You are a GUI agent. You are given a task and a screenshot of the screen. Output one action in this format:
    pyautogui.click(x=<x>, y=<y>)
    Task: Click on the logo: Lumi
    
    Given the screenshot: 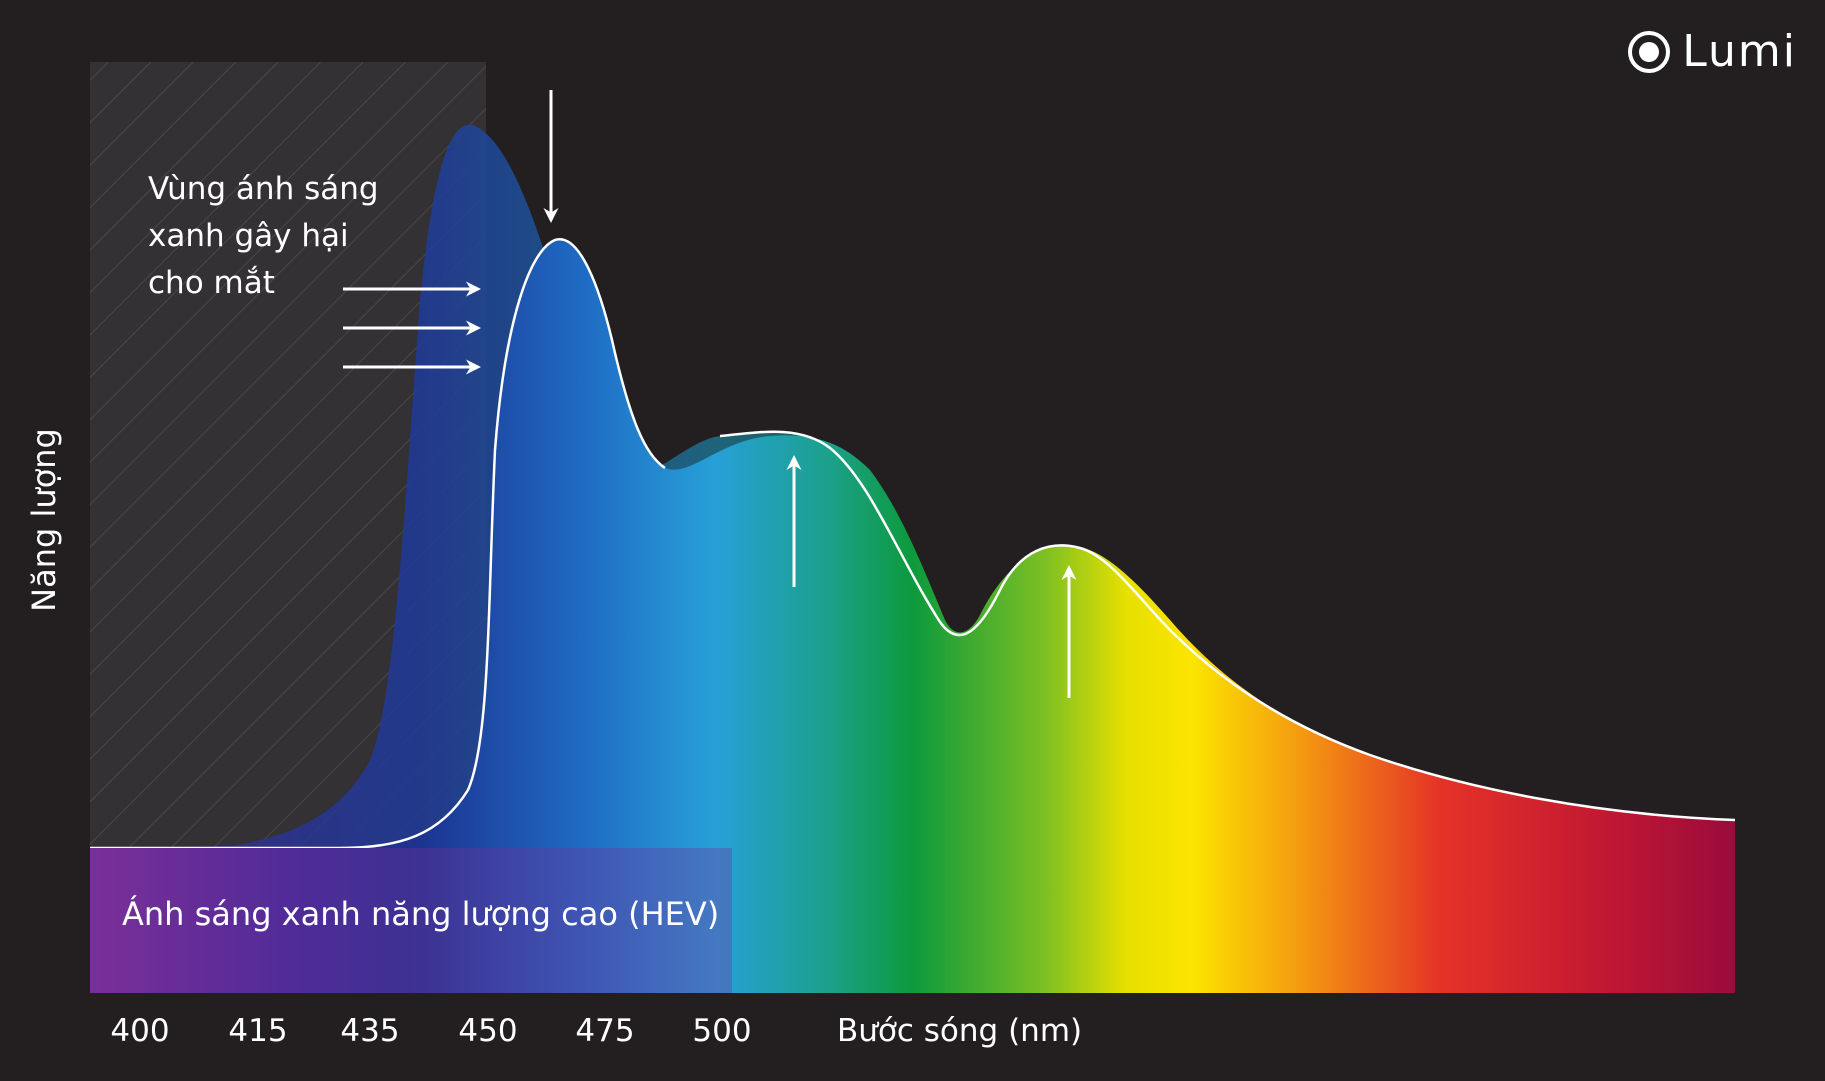 What is the action you would take?
    pyautogui.click(x=1711, y=51)
    